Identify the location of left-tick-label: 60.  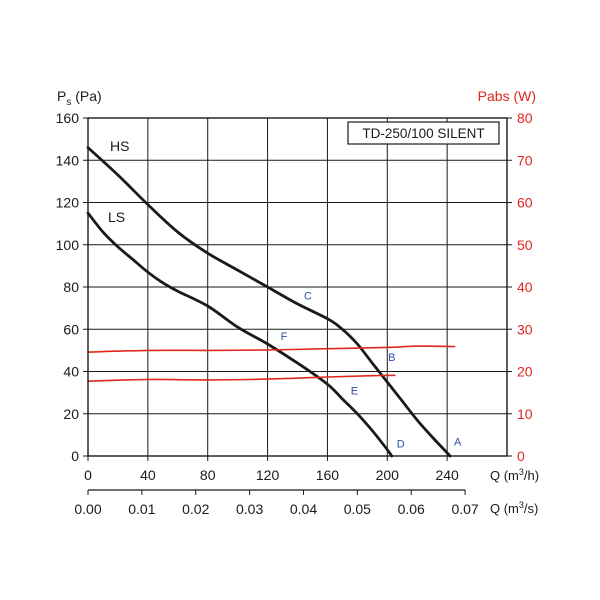
(71, 329).